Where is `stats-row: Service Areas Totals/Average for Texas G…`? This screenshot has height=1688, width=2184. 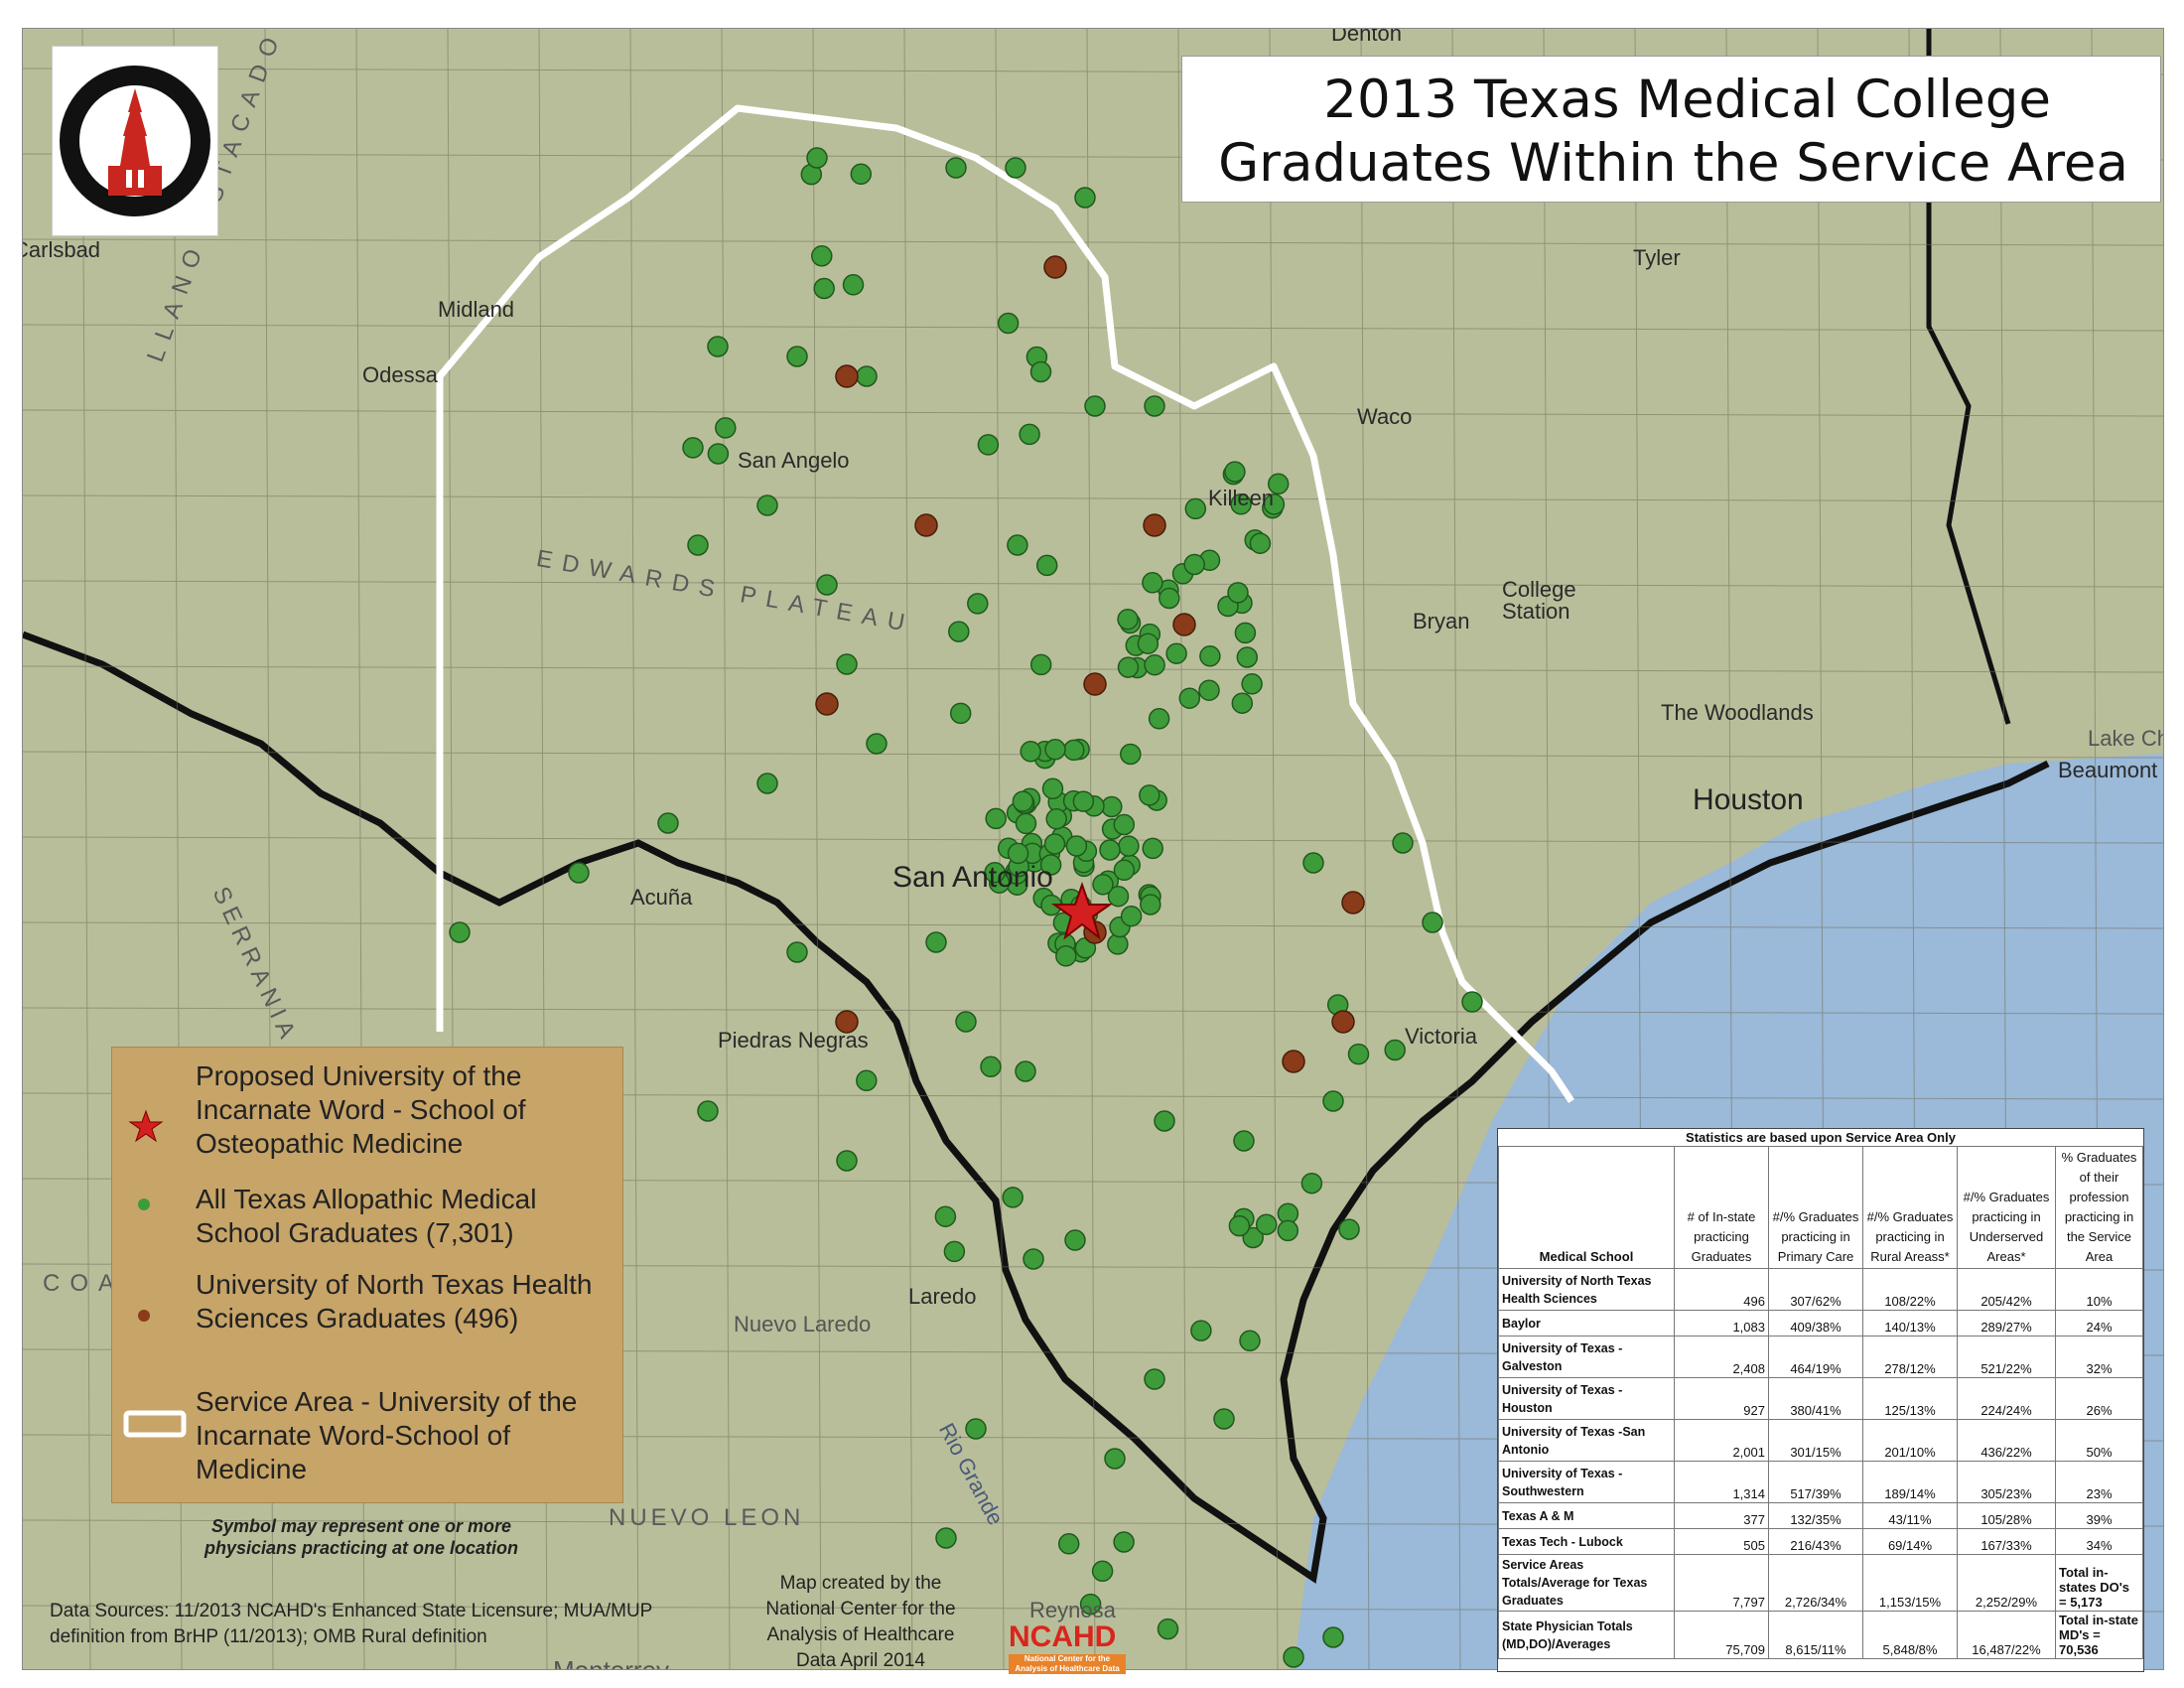
stats-row: Service Areas Totals/Average for Texas G… is located at coordinates (1820, 1583).